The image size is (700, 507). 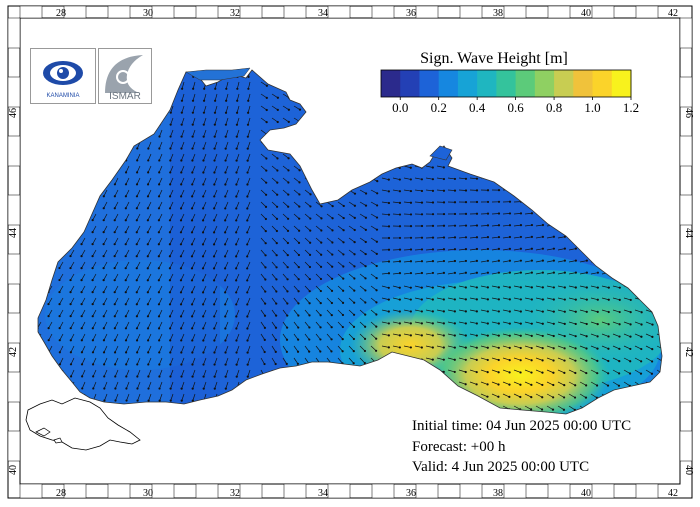 I want to click on colorbar-tick-label: 0.2, so click(x=439, y=107).